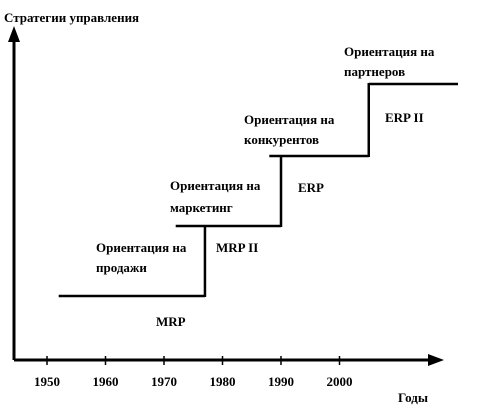  What do you see at coordinates (71, 17) in the screenshot?
I see `y-axis-title: Стратегии управления` at bounding box center [71, 17].